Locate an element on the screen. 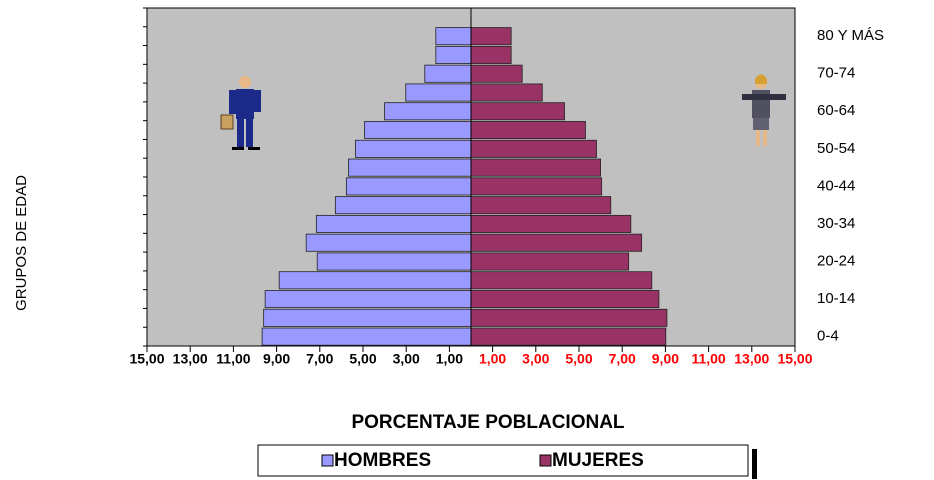 The image size is (934, 480). man-icon is located at coordinates (240, 113).